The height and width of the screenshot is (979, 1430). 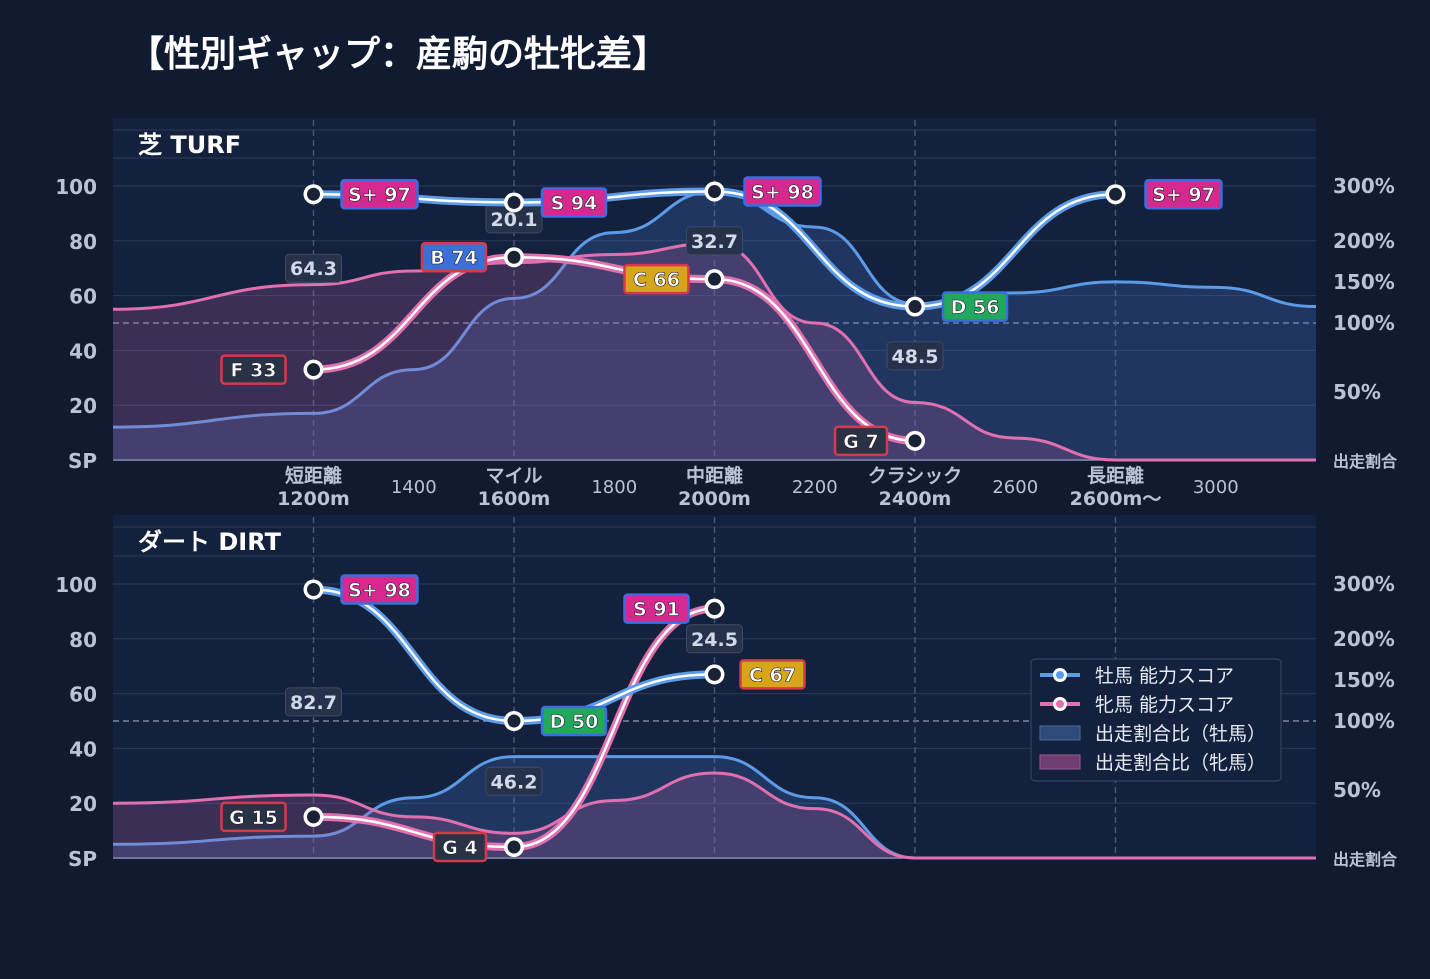 I want to click on chart-title: 【性別ギャップ：産駒の牡牝差】, so click(x=398, y=54).